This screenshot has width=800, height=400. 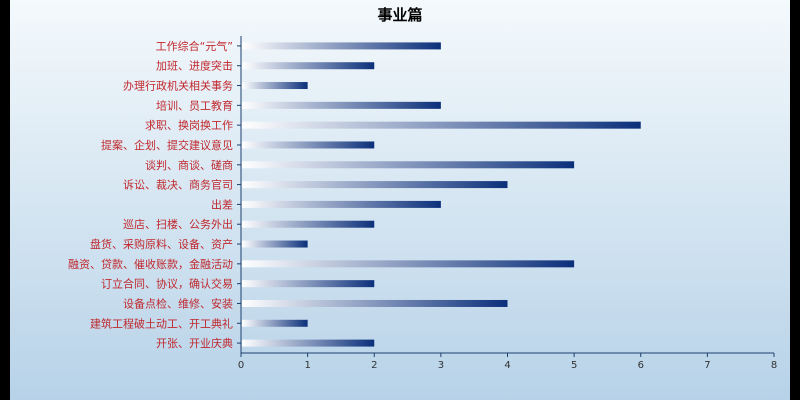 I want to click on category-label: 求职、换岗换工作, so click(x=189, y=125).